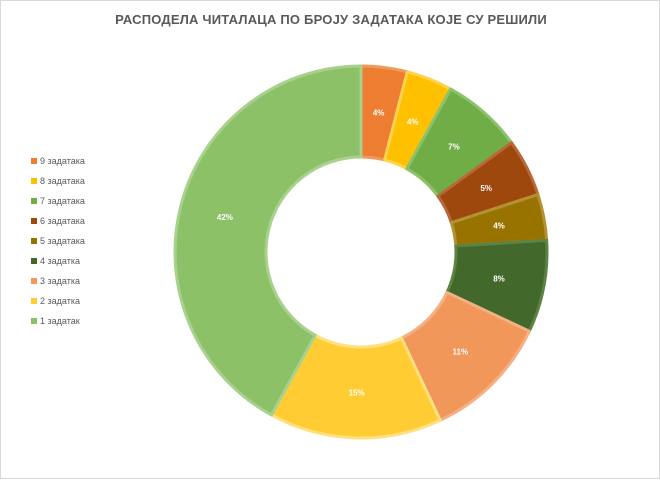 Image resolution: width=660 pixels, height=480 pixels. I want to click on legend-item: 9 задатака, so click(58, 161).